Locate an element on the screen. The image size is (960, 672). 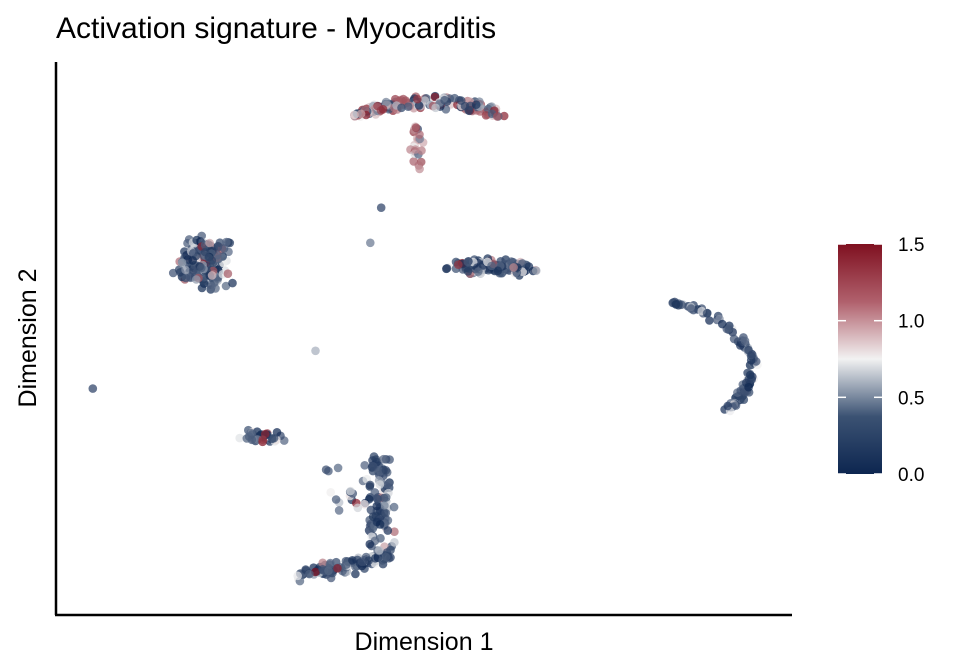
colorbar-ticks: 0.0 0.5 1.0 1.5 is located at coordinates (881, 360).